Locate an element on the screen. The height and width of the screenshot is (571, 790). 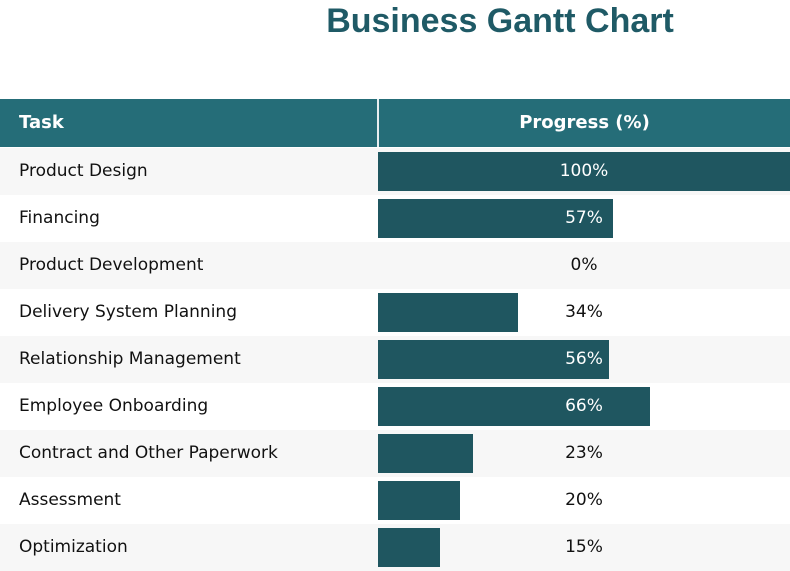
chart-title: Business Gantt Chart is located at coordinates (500, 21).